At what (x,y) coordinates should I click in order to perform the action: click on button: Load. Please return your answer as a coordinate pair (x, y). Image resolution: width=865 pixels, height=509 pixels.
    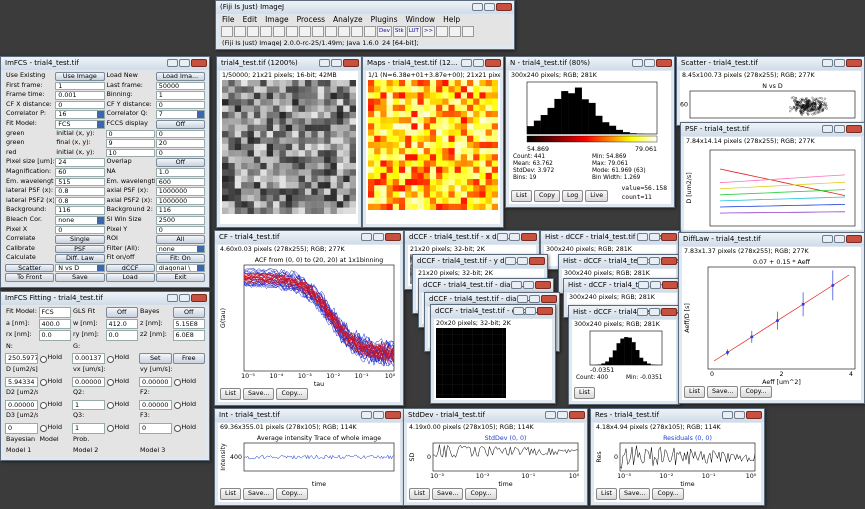
    Looking at the image, I should click on (130, 278).